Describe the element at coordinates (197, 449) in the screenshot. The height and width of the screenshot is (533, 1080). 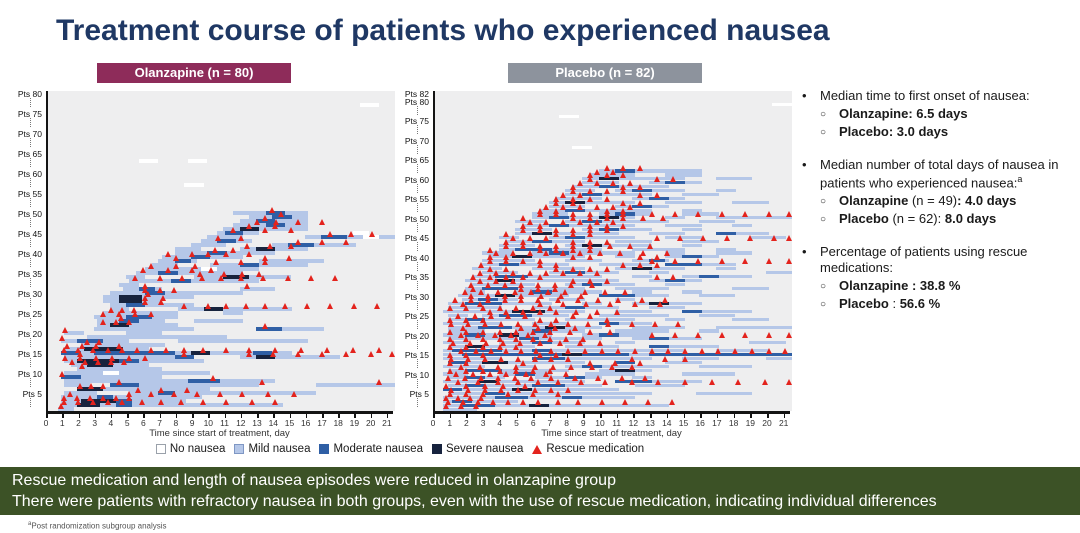
I see `legend-label: No nausea` at that location.